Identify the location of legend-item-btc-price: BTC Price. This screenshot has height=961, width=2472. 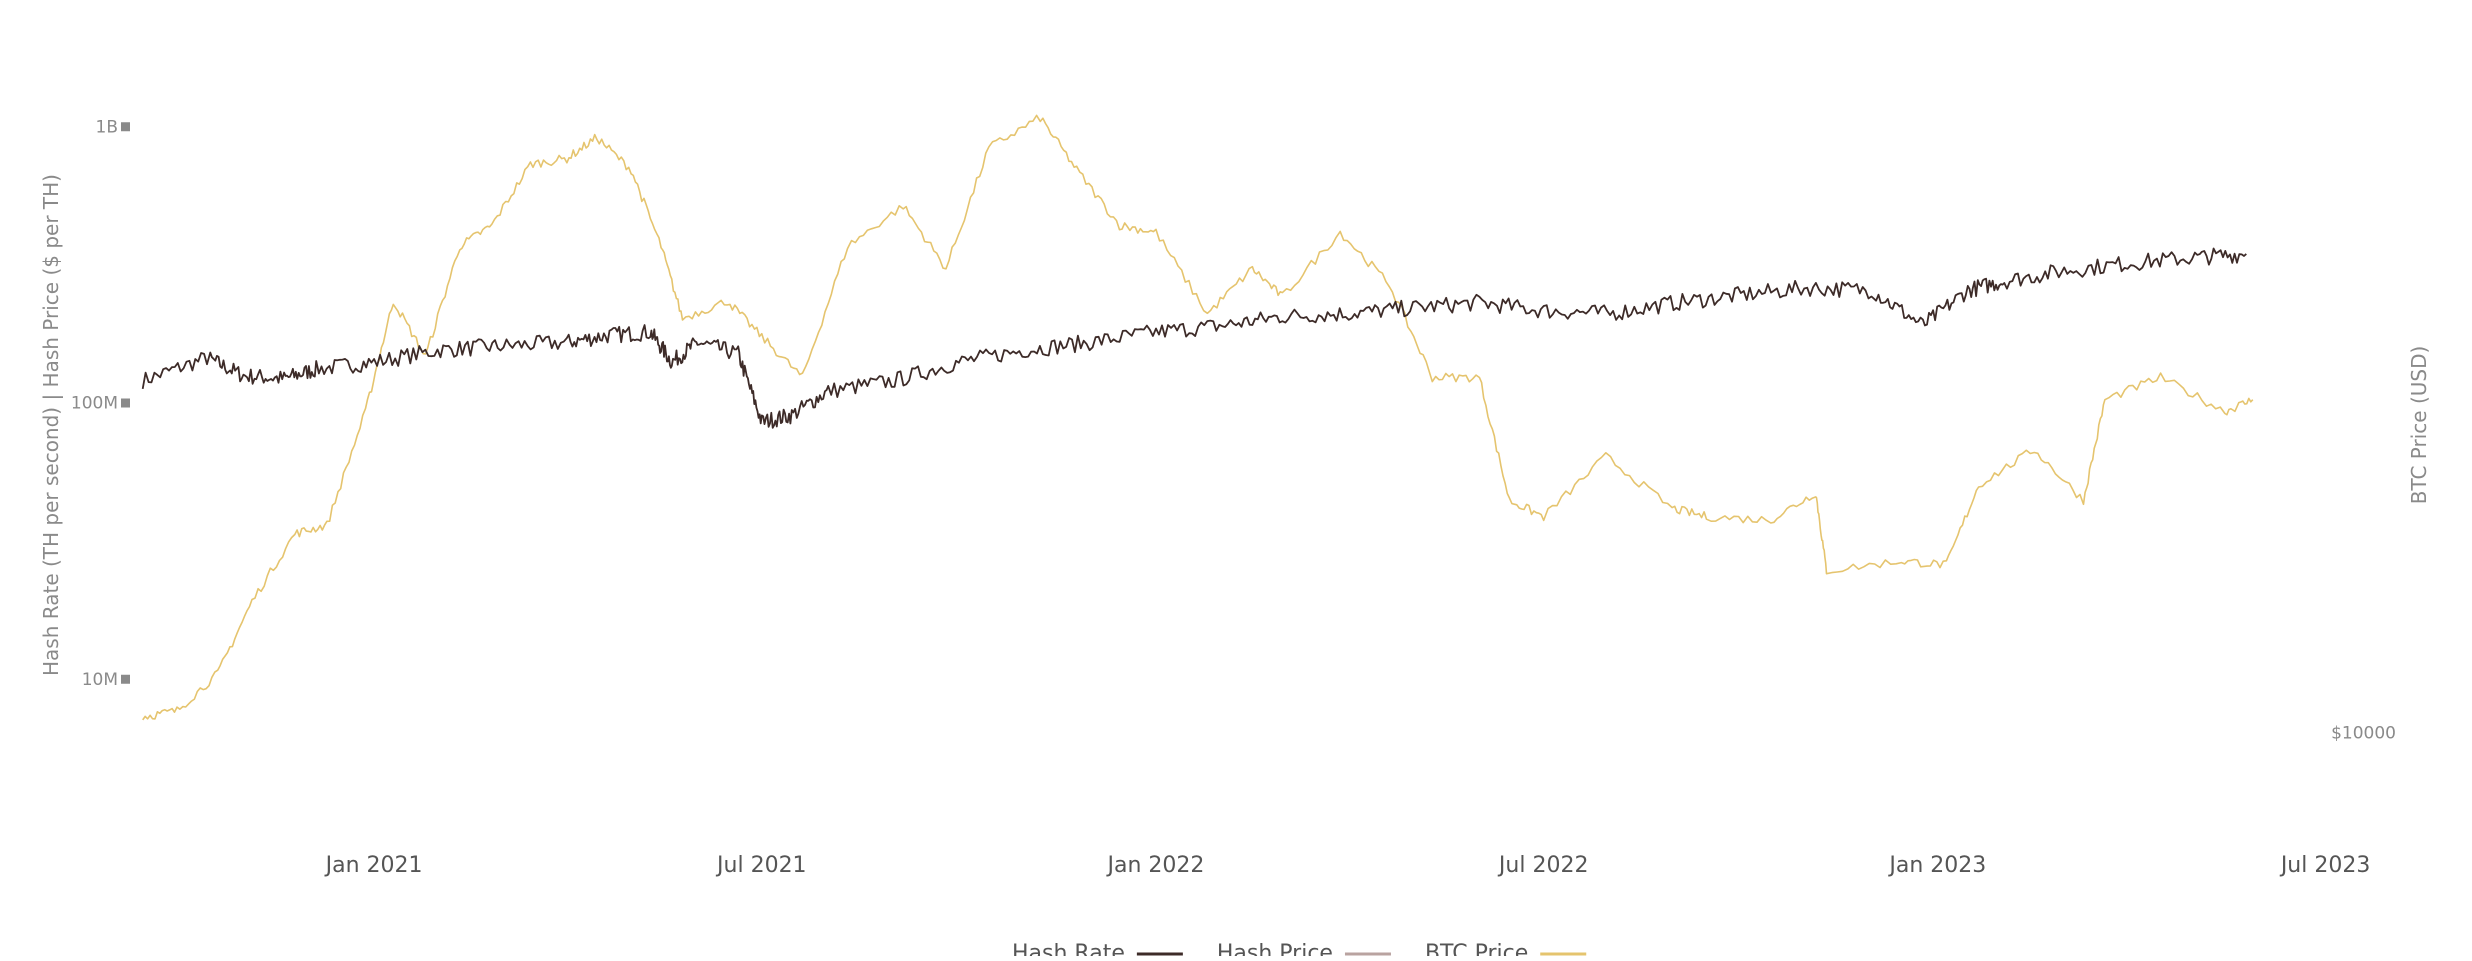
(1506, 951).